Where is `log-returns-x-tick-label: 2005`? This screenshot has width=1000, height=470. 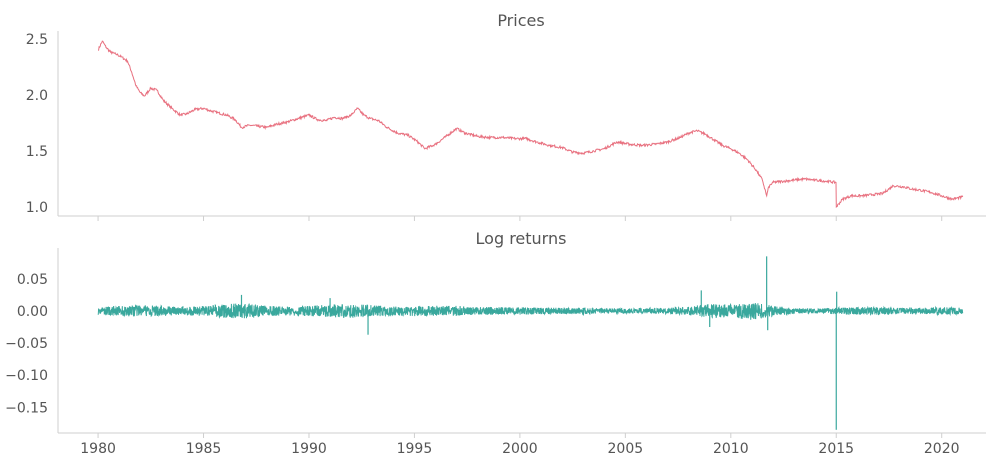
log-returns-x-tick-label: 2005 is located at coordinates (626, 449).